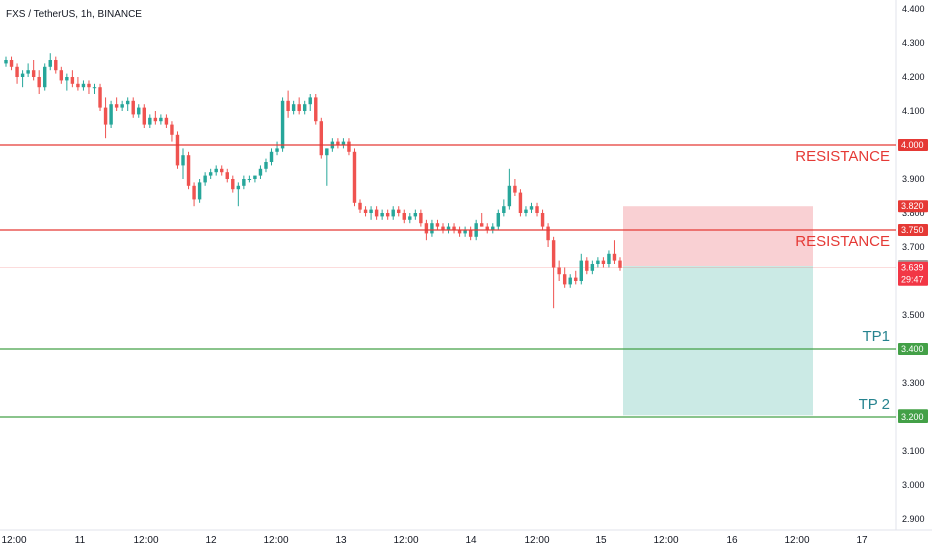 The width and height of the screenshot is (932, 550). What do you see at coordinates (912, 145) in the screenshot?
I see `price-badge-value: 4.000` at bounding box center [912, 145].